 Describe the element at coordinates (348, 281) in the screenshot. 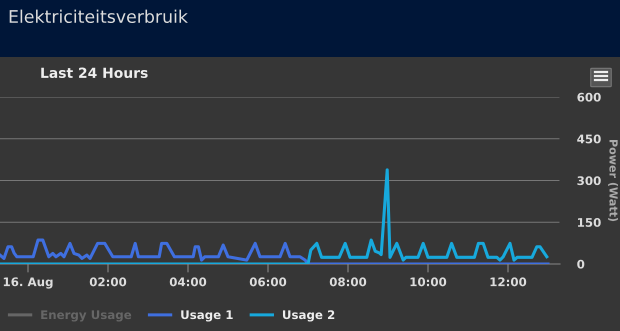

I see `x-tick-label: 08:00` at that location.